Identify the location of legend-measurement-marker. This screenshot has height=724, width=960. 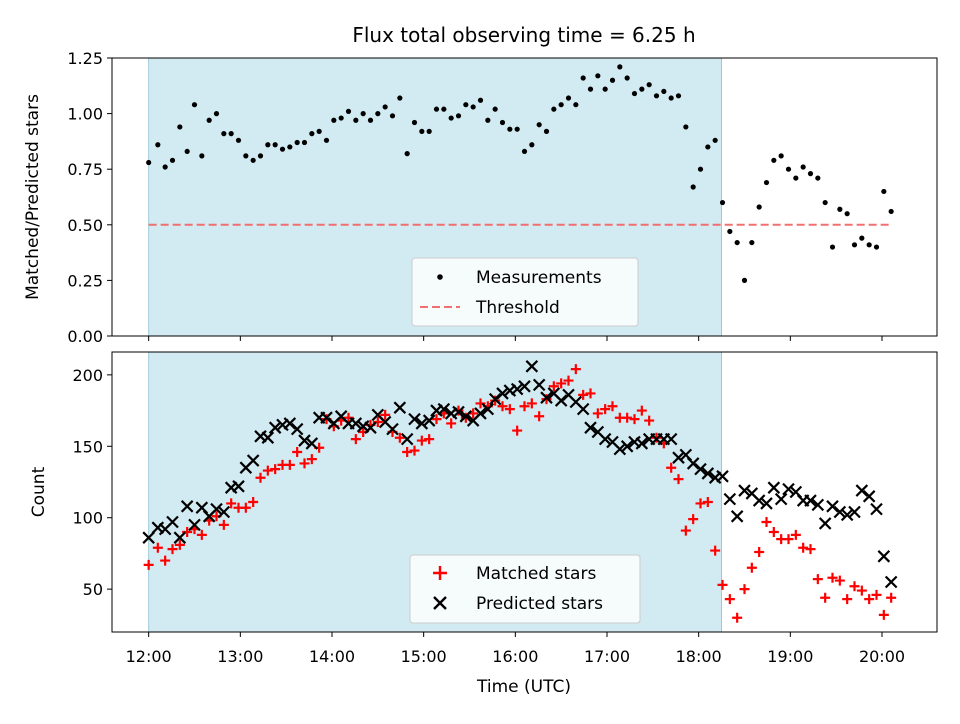
(440, 277).